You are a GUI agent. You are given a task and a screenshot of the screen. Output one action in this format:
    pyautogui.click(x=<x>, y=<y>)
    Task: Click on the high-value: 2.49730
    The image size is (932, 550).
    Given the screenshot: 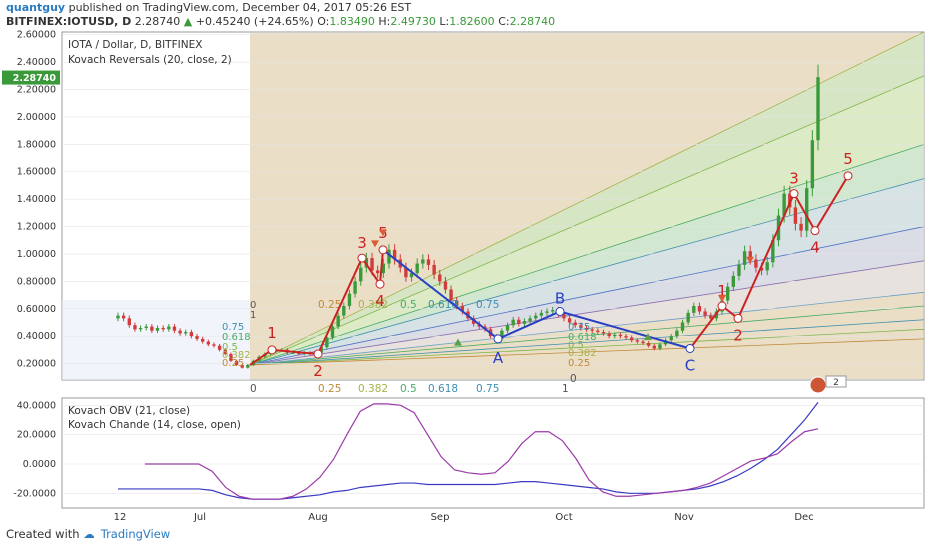 What is the action you would take?
    pyautogui.click(x=413, y=21)
    